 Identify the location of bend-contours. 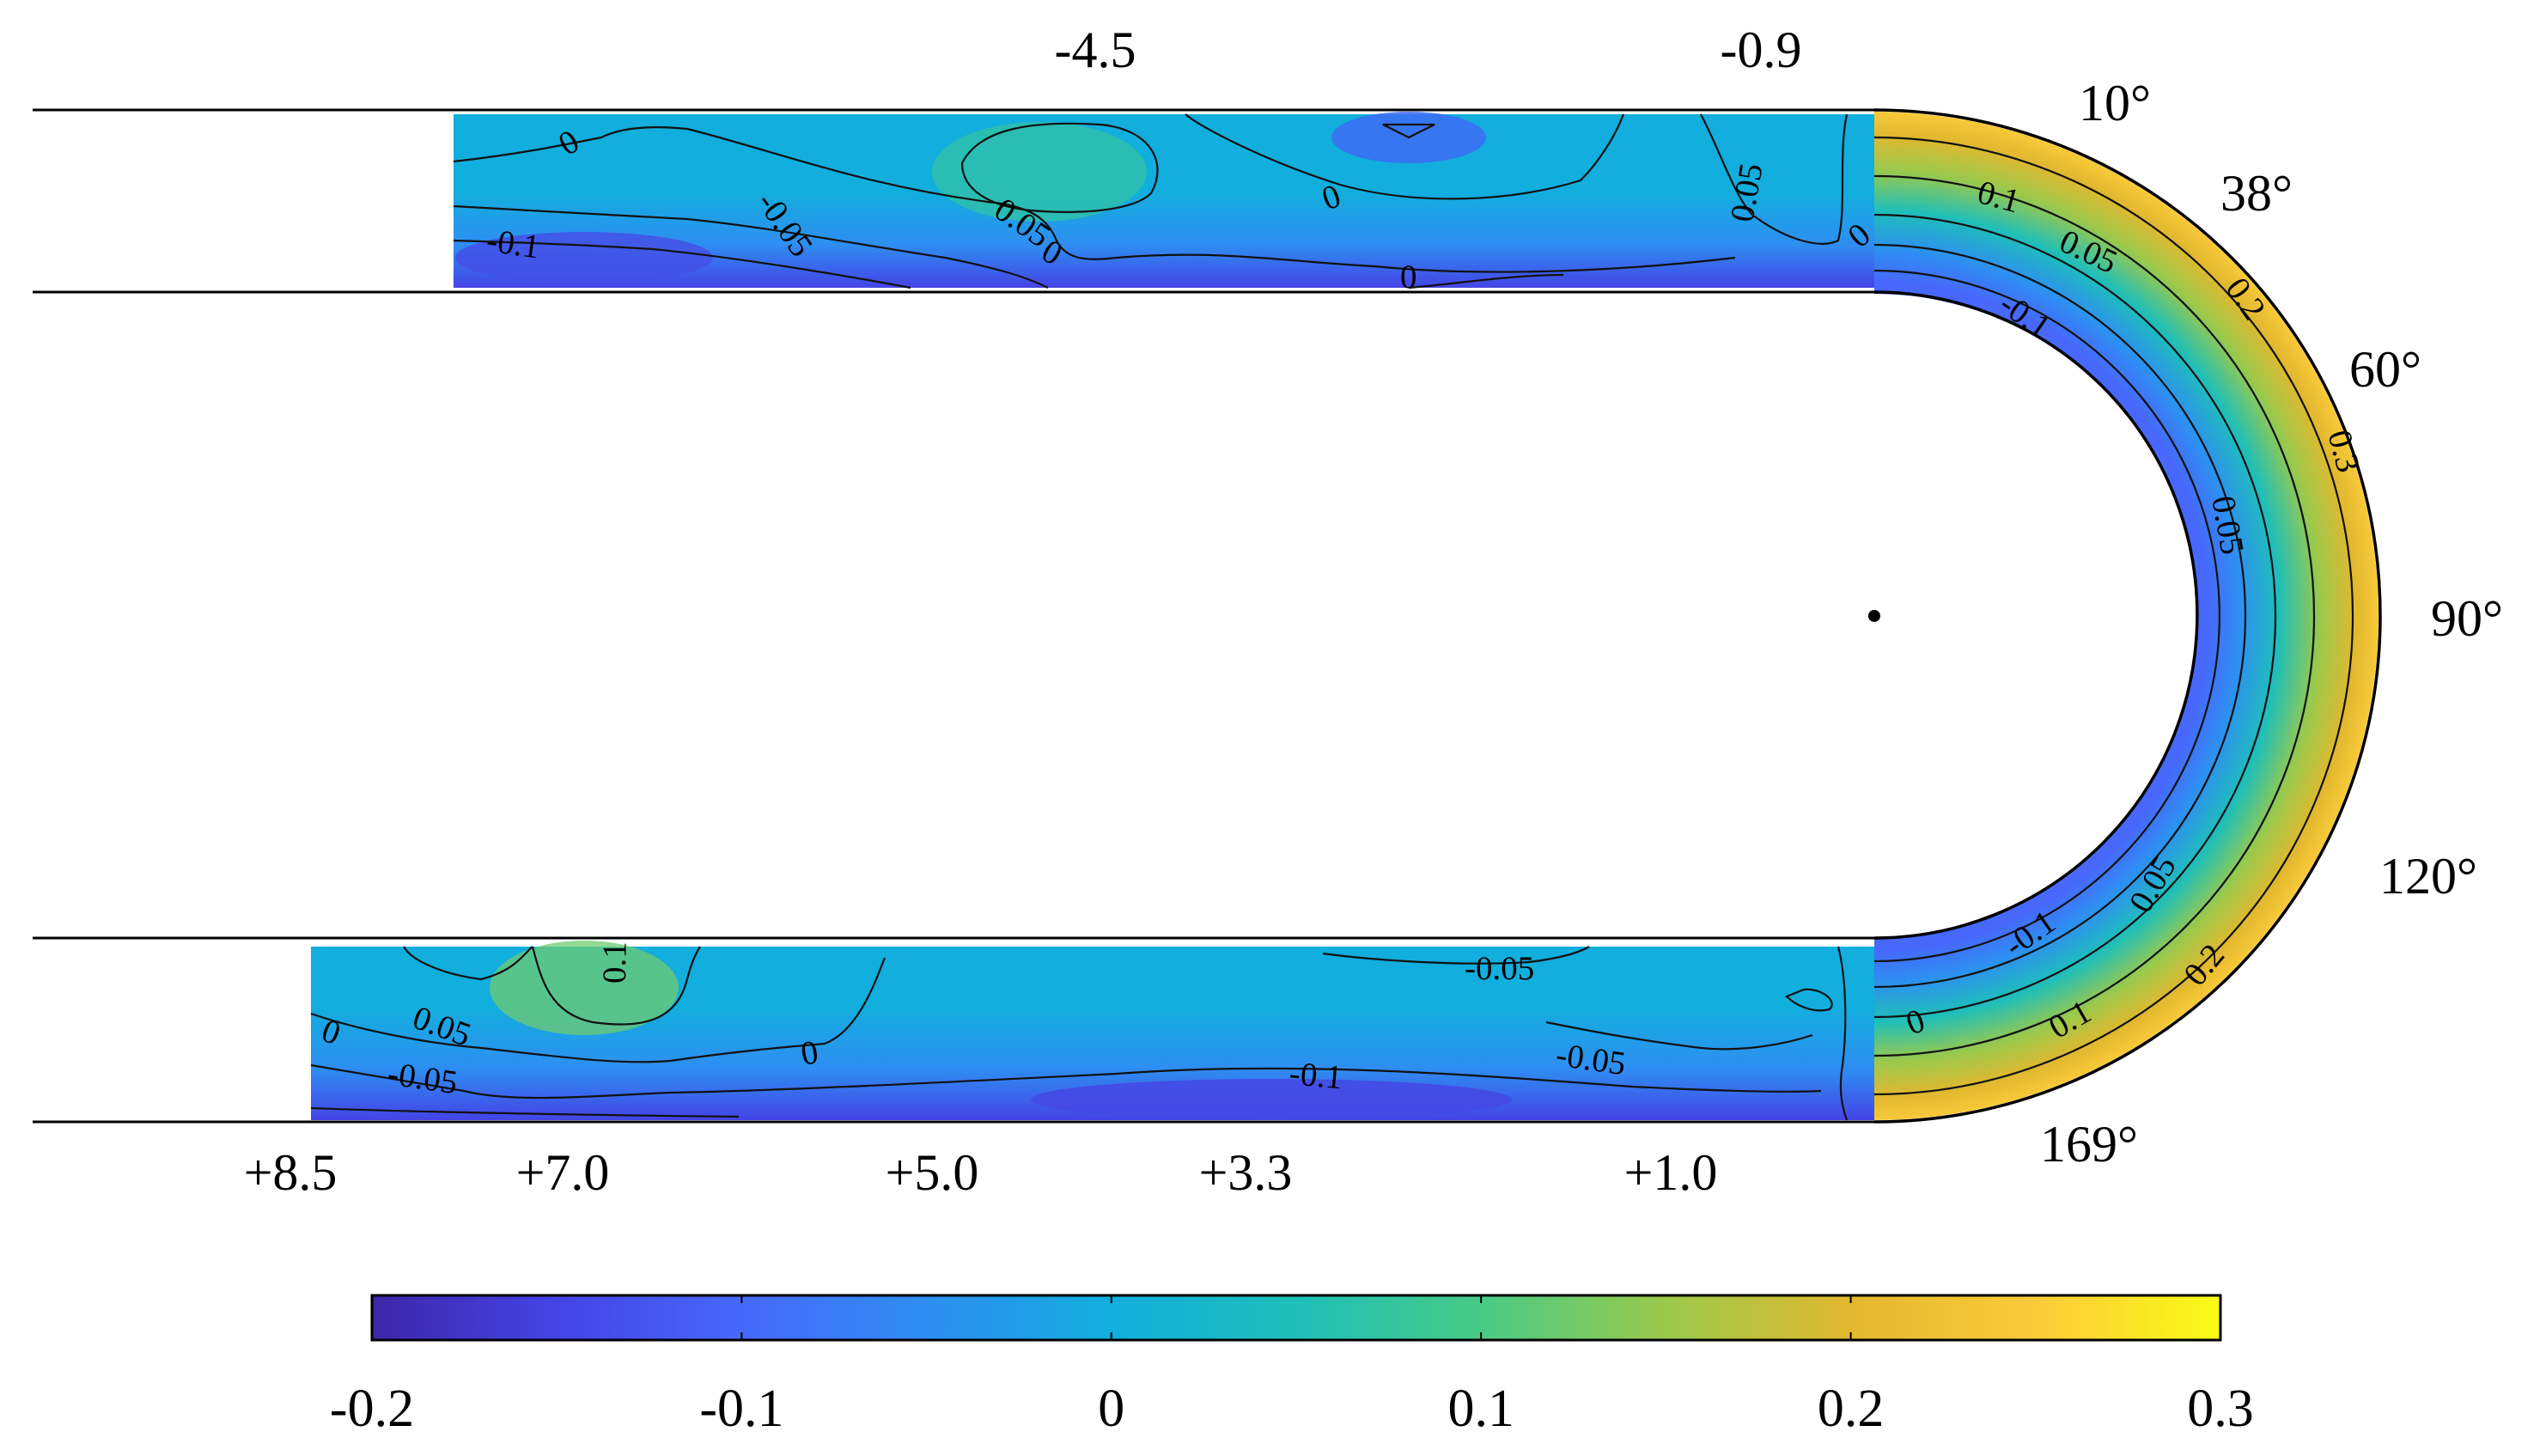
(2113, 616).